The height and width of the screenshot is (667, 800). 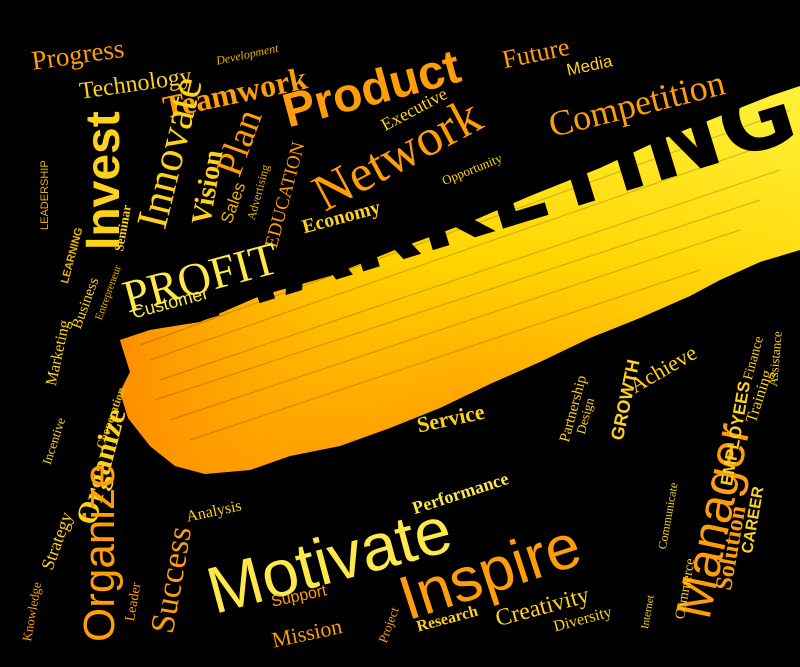 What do you see at coordinates (45, 195) in the screenshot?
I see `word-leadership: LEADERSHIP` at bounding box center [45, 195].